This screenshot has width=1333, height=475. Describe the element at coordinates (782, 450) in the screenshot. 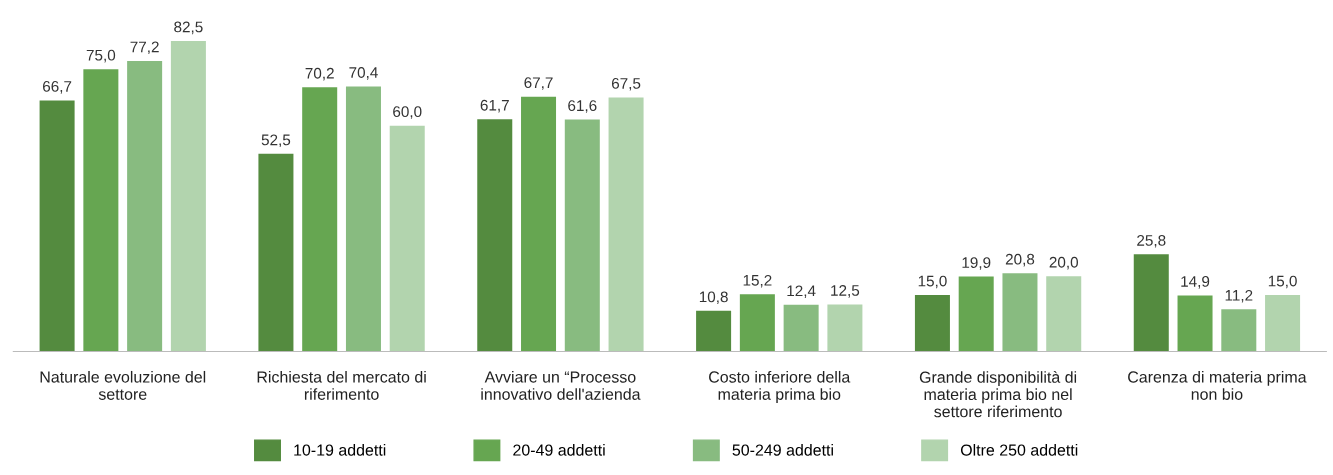

I see `legend-label: 50-249 addetti` at that location.